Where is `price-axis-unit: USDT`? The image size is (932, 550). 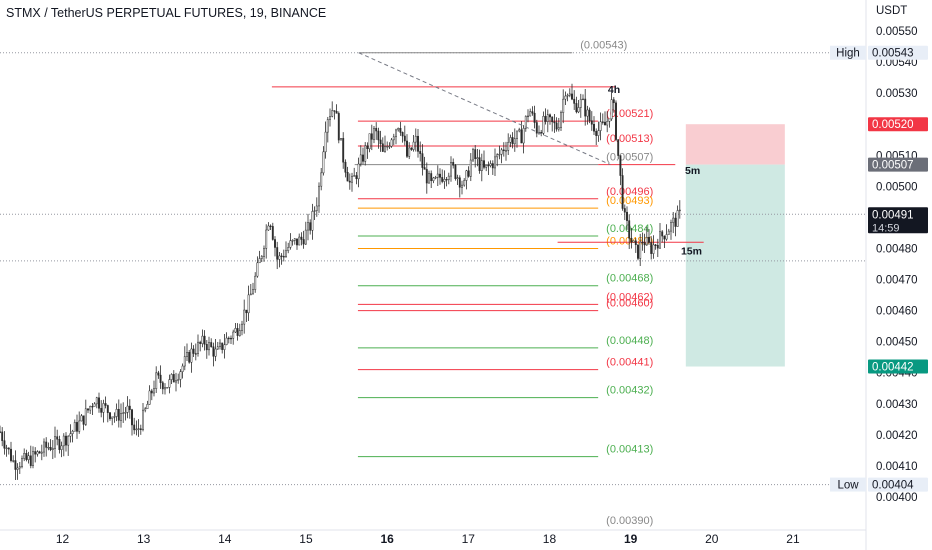
price-axis-unit: USDT is located at coordinates (891, 11).